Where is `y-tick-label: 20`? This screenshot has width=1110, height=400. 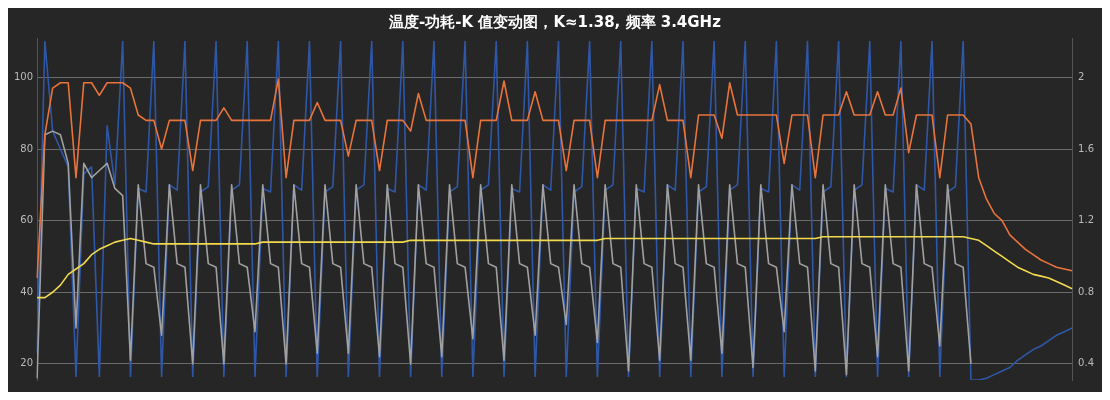 y-tick-label: 20 is located at coordinates (27, 363).